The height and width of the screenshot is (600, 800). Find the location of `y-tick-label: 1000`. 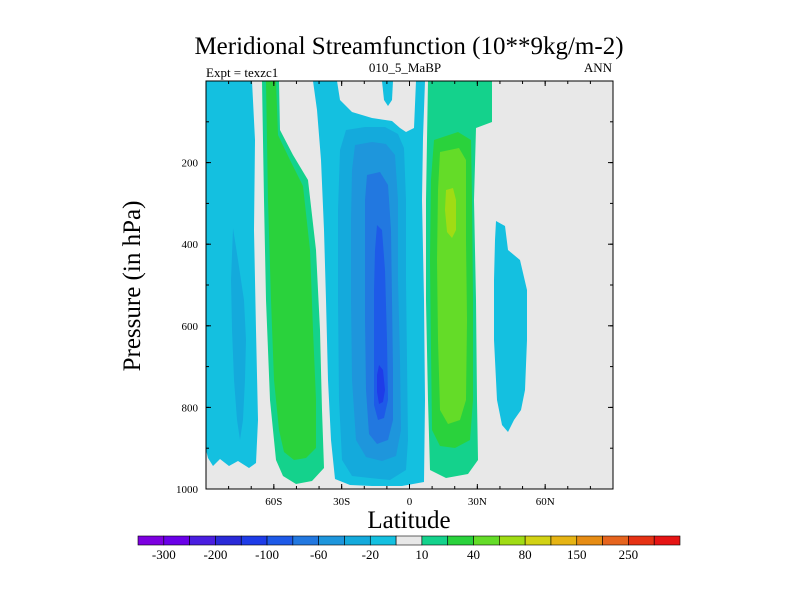

y-tick-label: 1000 is located at coordinates (187, 490).